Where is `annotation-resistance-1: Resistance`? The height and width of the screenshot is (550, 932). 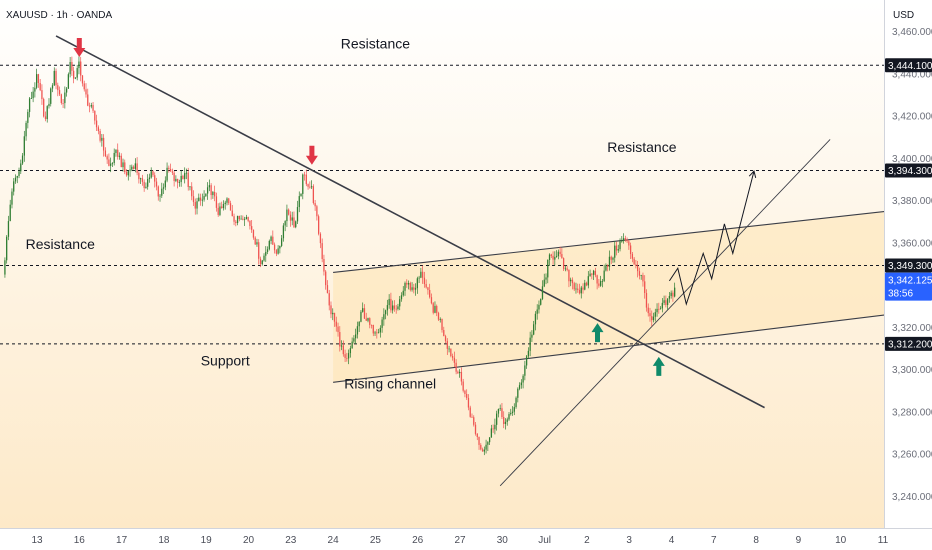 annotation-resistance-1: Resistance is located at coordinates (375, 44).